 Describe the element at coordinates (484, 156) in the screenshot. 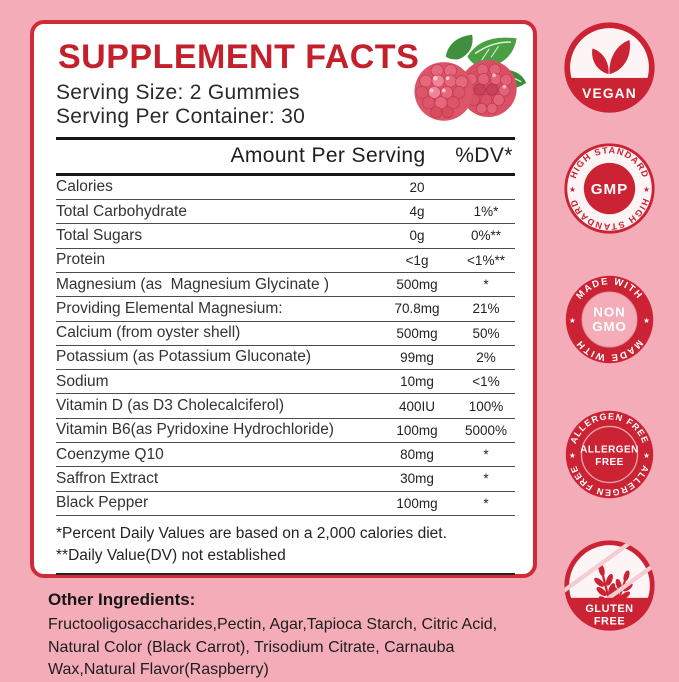

I see `column-header-dv: %DV*` at that location.